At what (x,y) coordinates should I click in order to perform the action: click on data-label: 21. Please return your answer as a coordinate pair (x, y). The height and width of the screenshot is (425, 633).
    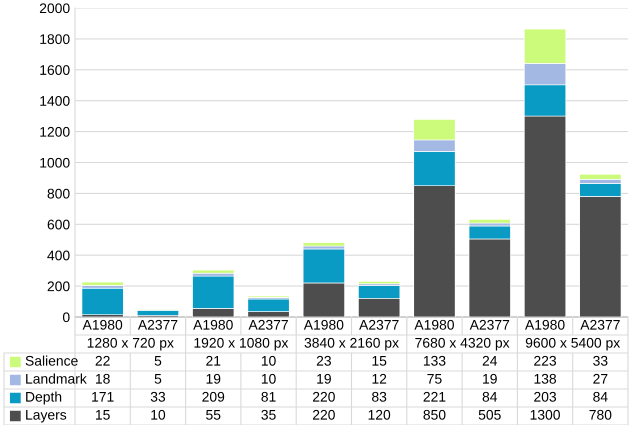
    Looking at the image, I should click on (213, 361).